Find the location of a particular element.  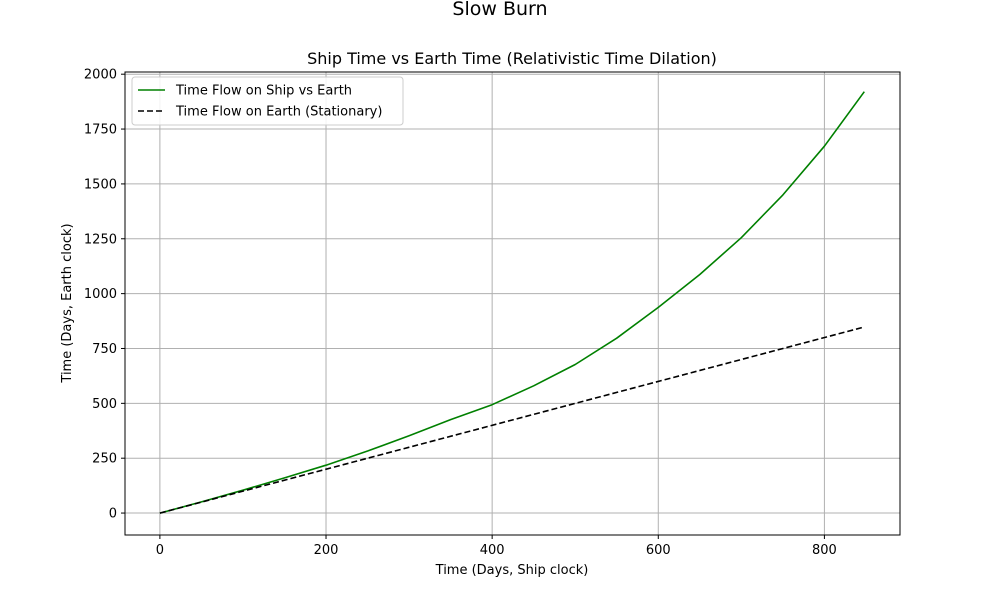

y-tick-label: 1500 is located at coordinates (100, 184).